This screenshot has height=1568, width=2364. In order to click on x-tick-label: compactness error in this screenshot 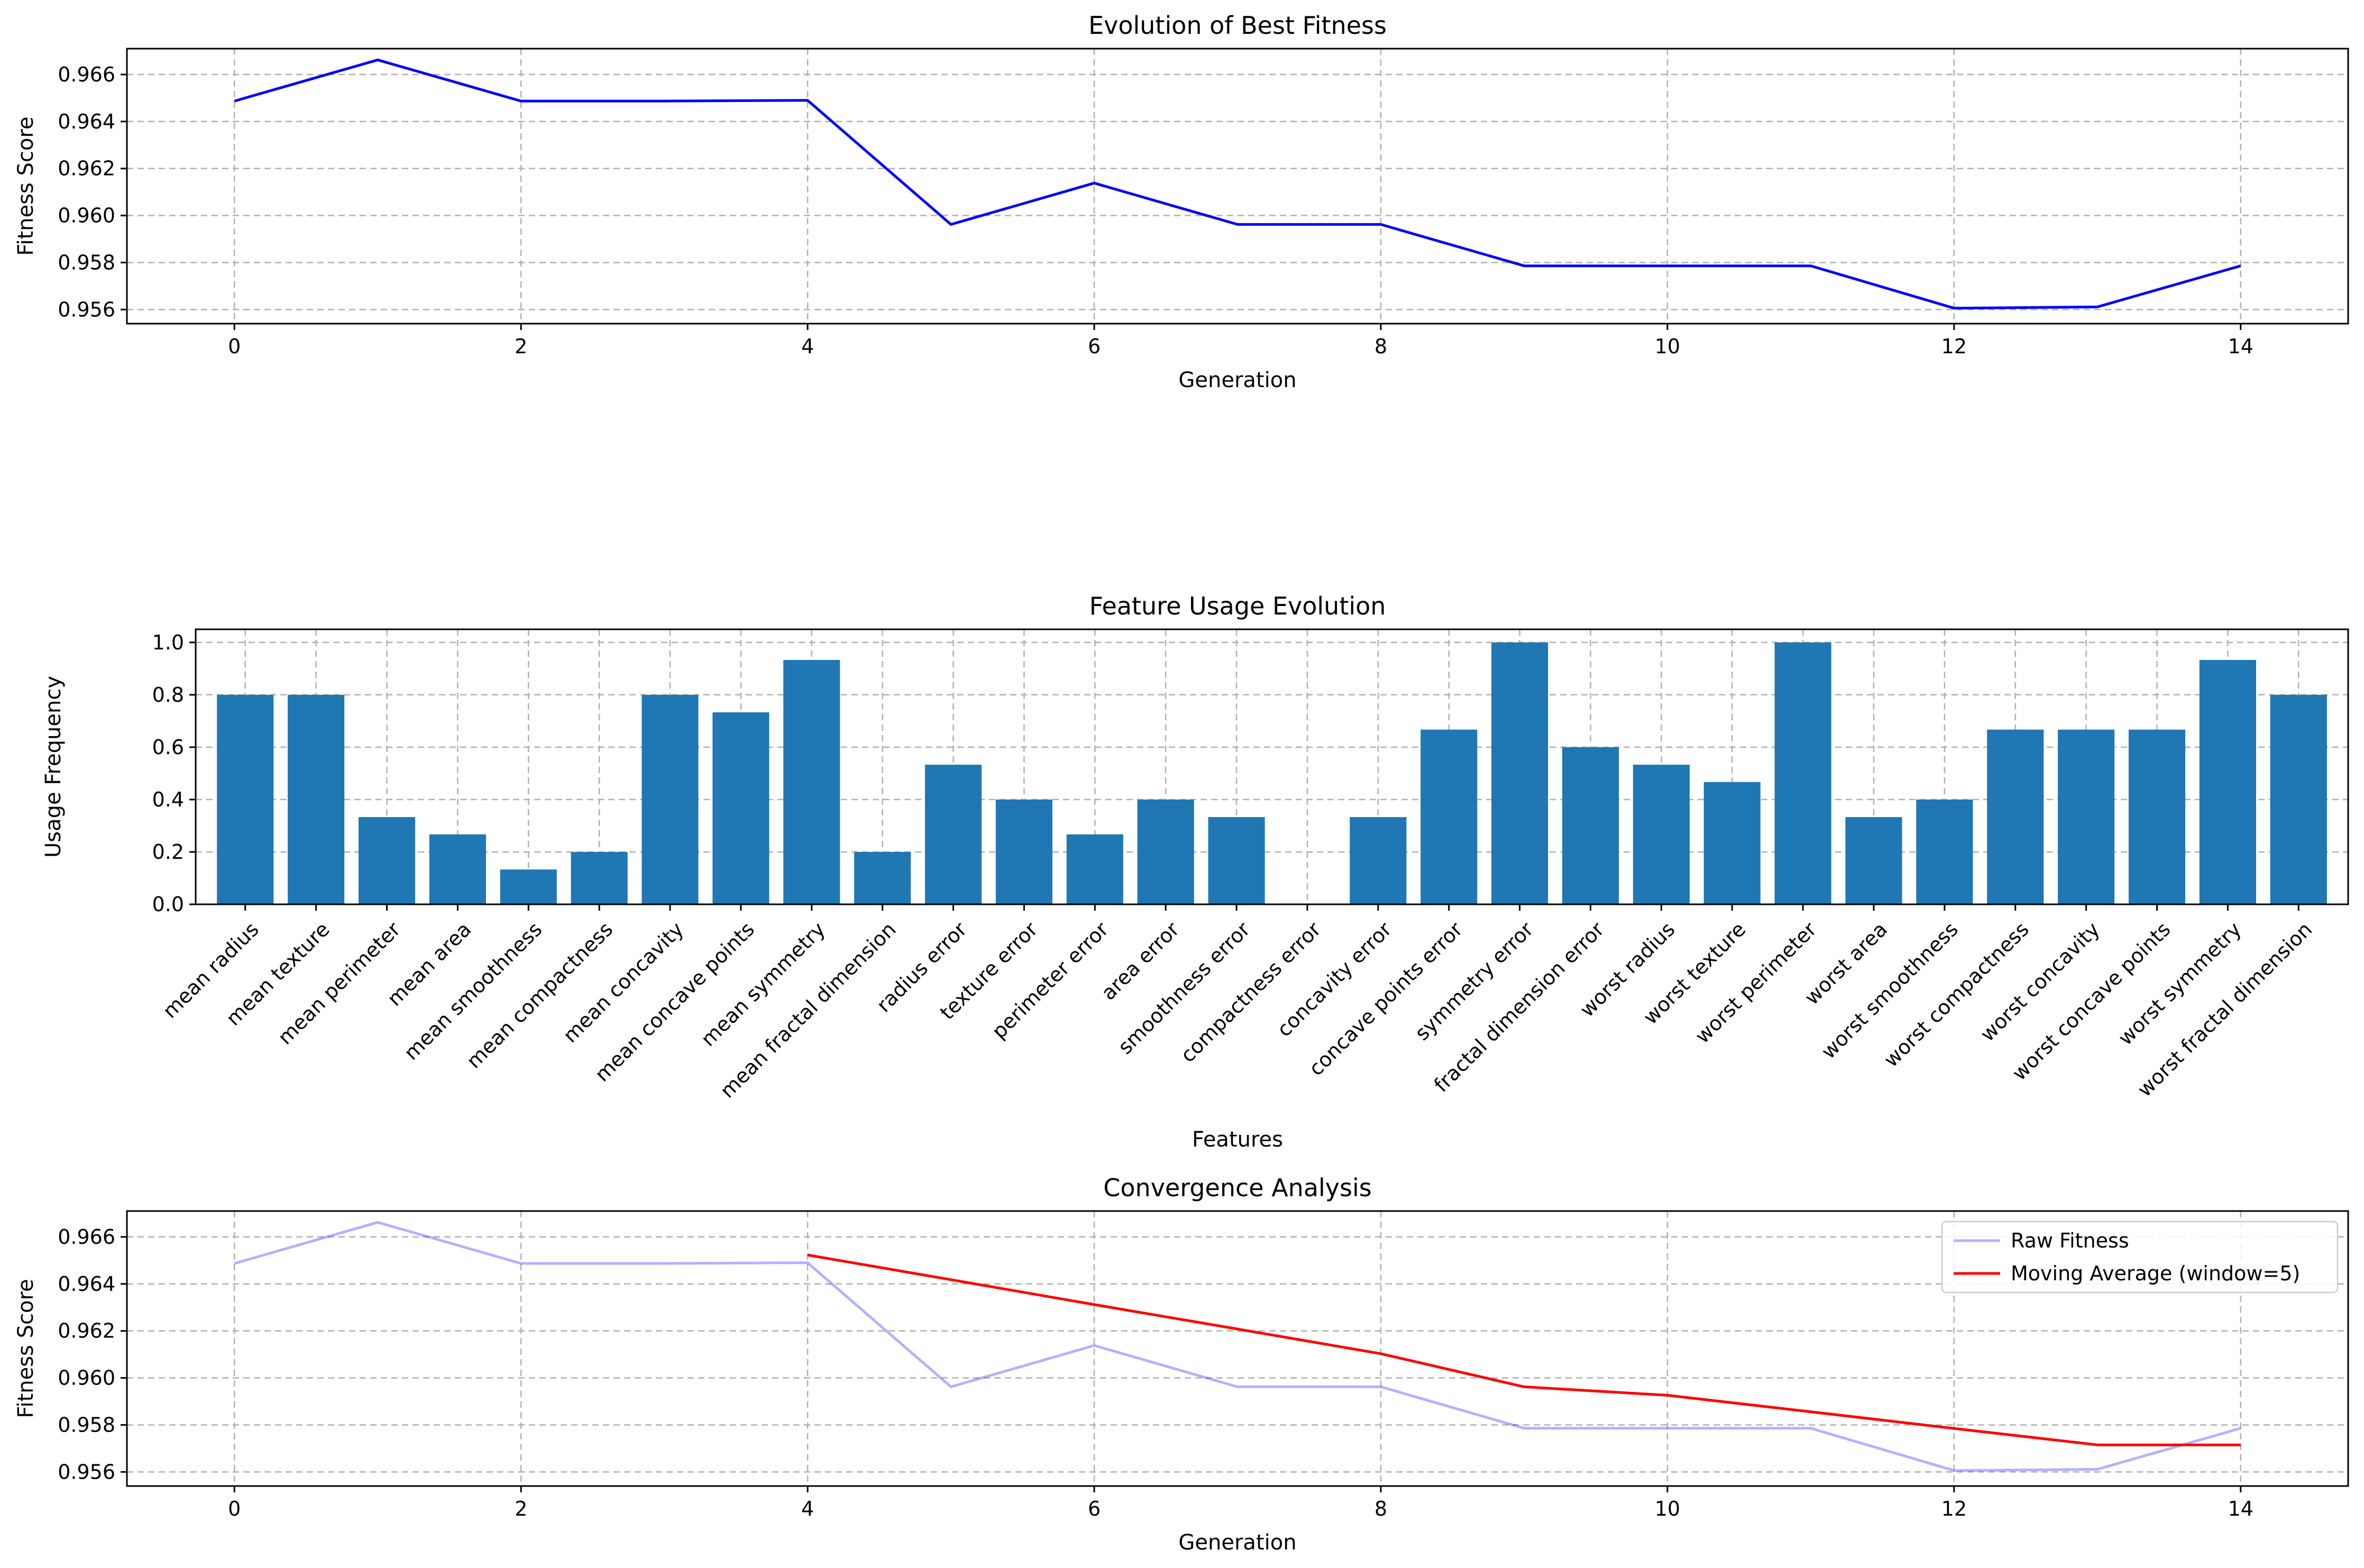, I will do `click(1251, 992)`.